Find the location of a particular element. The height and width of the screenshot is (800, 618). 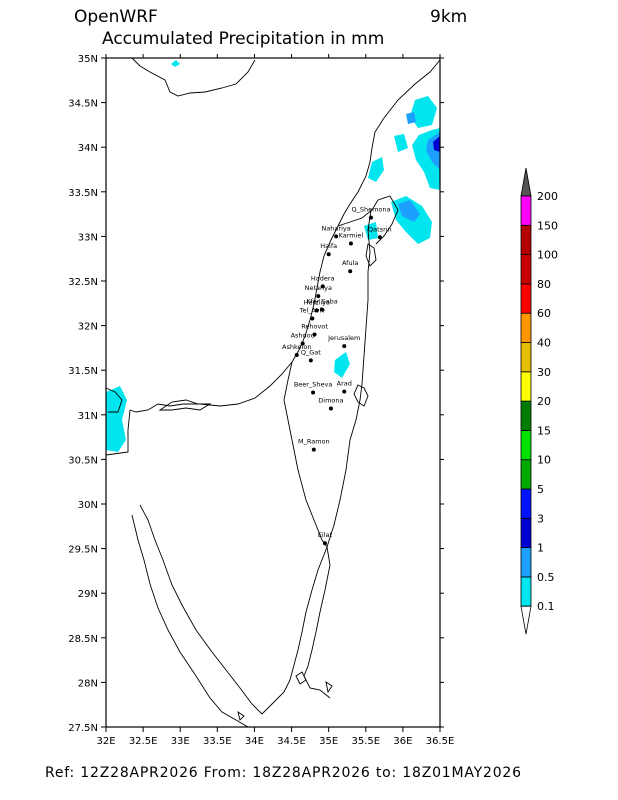

legend-level-label: 3 is located at coordinates (540, 518).